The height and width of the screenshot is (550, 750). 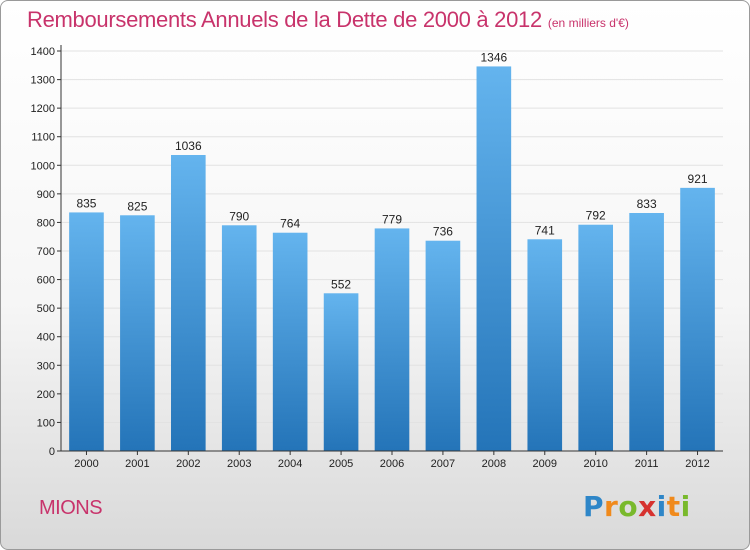 I want to click on y-tick-label-200: 200, so click(x=46, y=395).